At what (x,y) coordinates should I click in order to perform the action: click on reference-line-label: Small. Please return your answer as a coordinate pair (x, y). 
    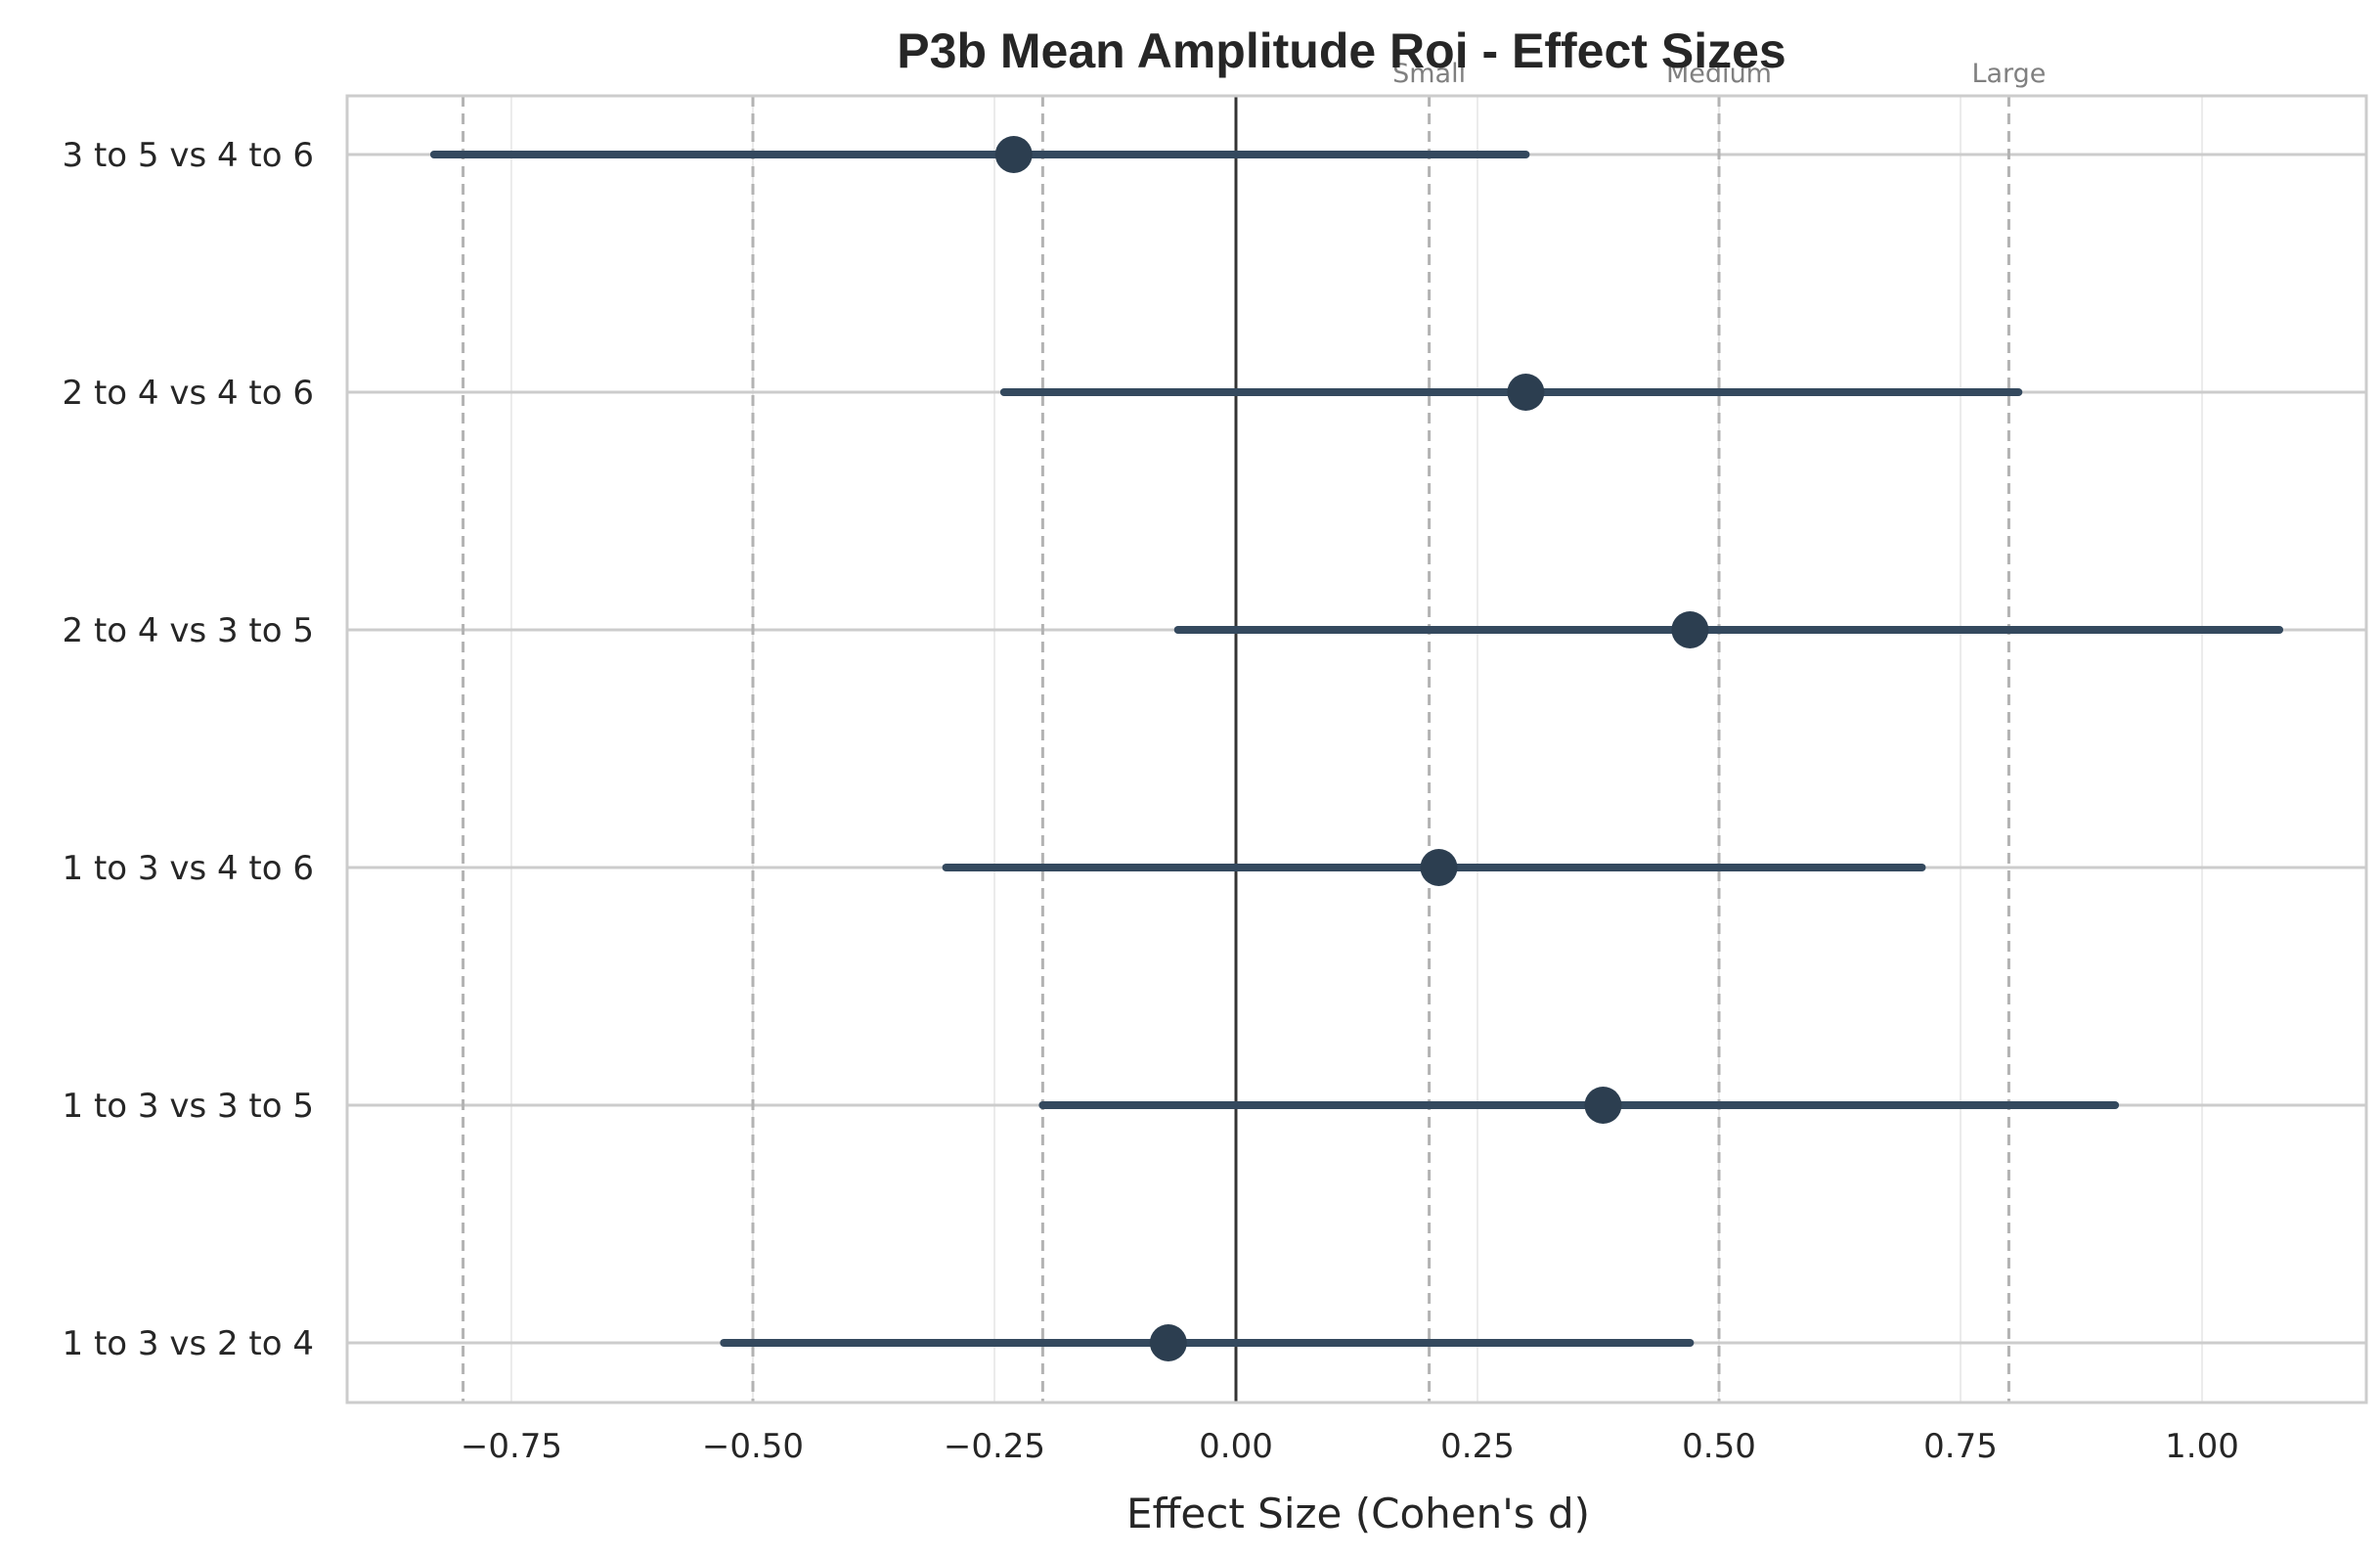
    Looking at the image, I should click on (1429, 74).